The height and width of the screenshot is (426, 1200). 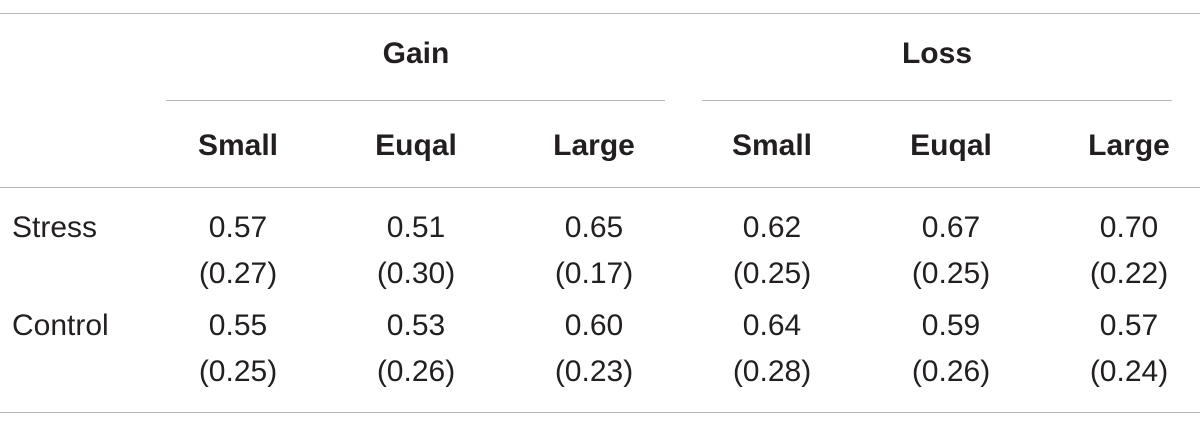 I want to click on table-cell-mean: 0.59, so click(x=951, y=325).